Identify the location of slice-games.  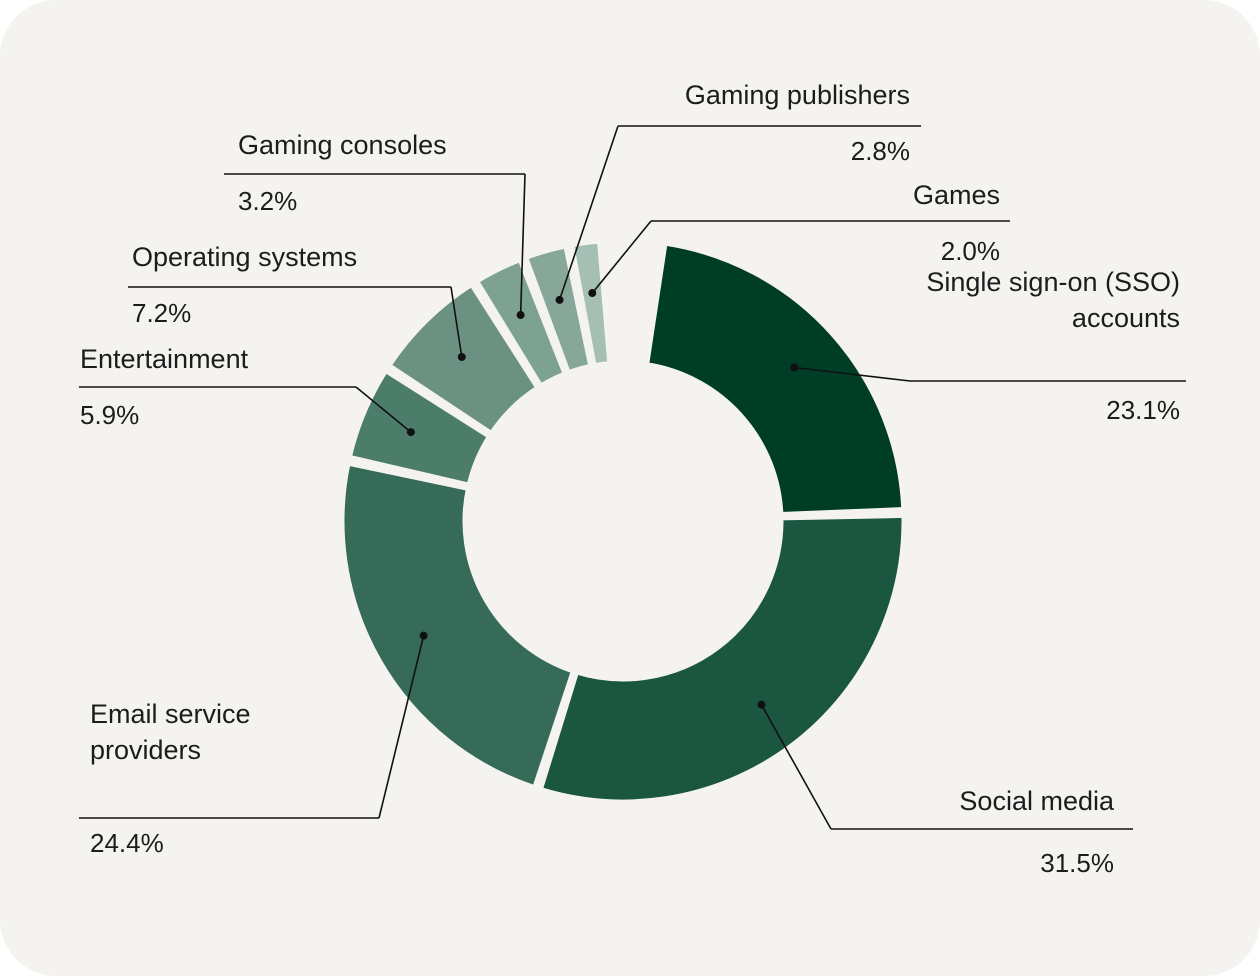
(591, 303).